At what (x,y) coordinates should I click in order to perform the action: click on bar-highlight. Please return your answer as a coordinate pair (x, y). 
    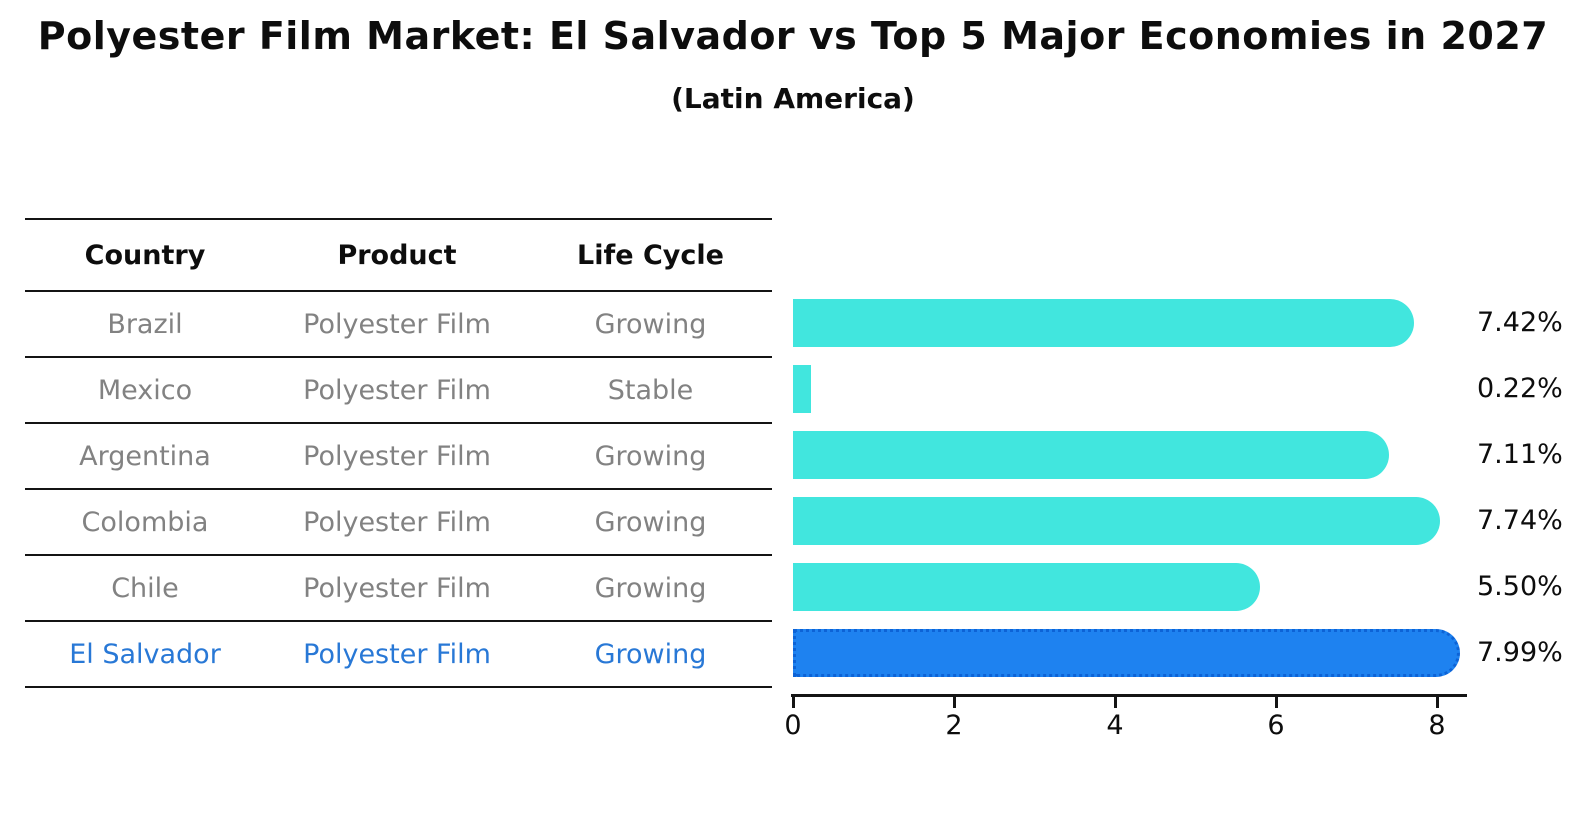
    Looking at the image, I should click on (1127, 653).